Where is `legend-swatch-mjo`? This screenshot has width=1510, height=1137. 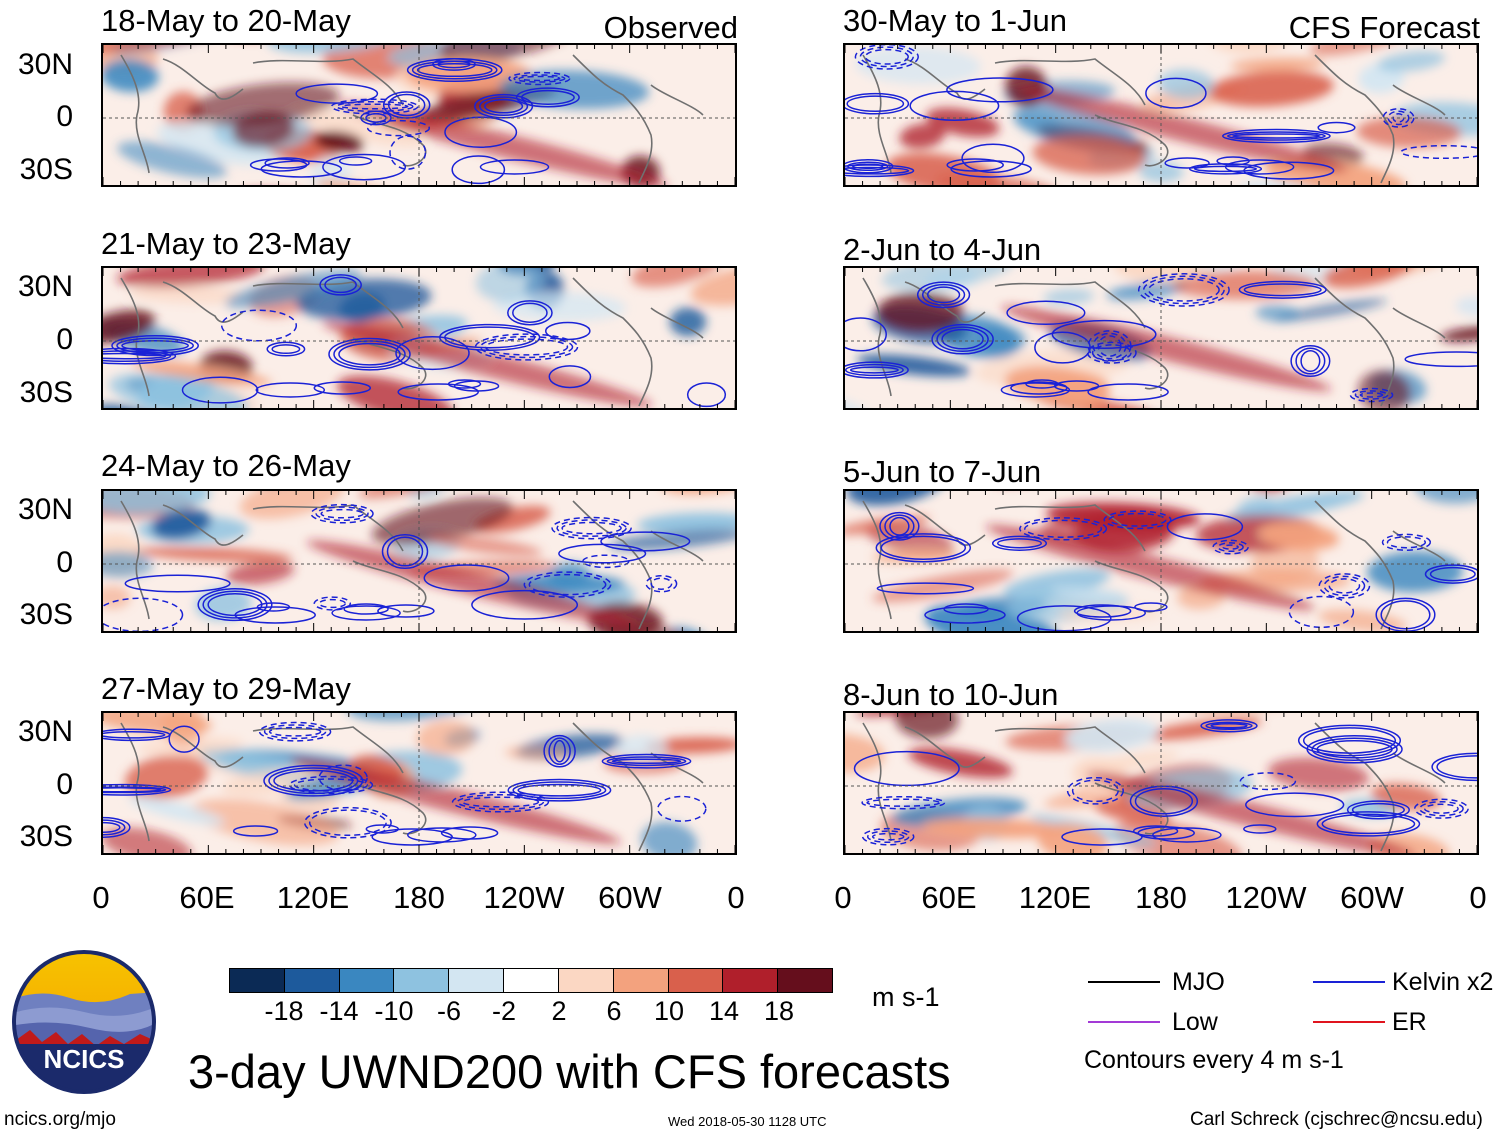 legend-swatch-mjo is located at coordinates (1124, 982).